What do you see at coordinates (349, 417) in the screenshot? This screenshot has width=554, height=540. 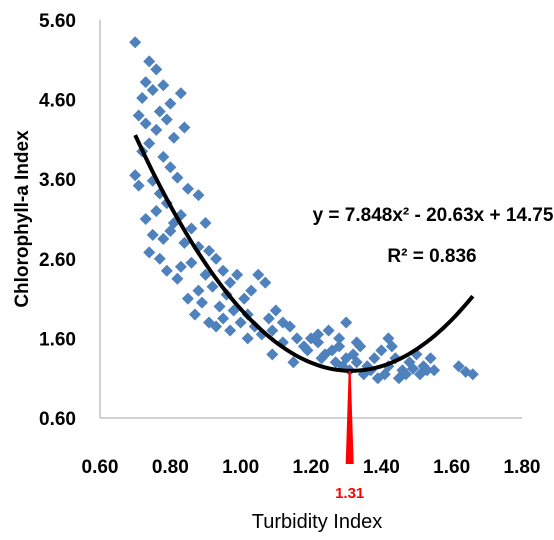 I see `vertex-marker-wedge` at bounding box center [349, 417].